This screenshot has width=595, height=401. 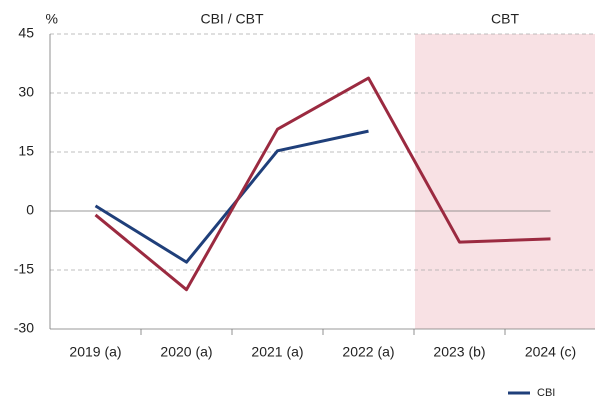 I want to click on y-tick-label: 45, so click(x=26, y=33).